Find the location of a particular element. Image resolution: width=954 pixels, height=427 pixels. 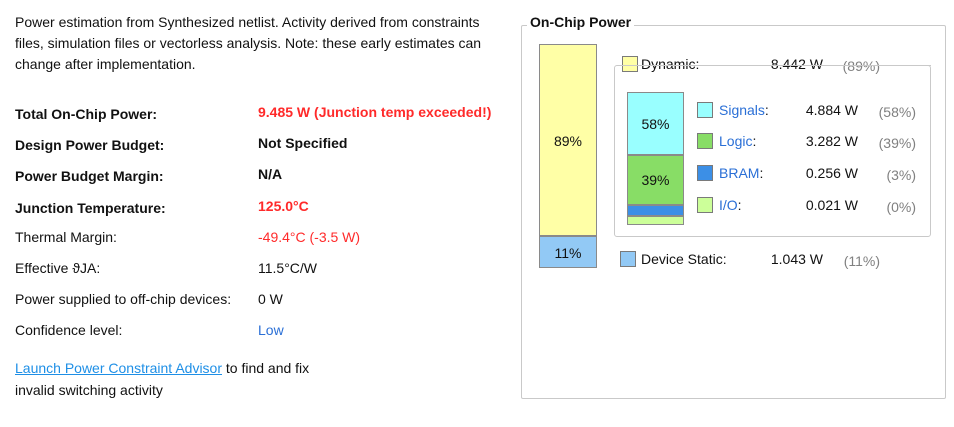

static-percent: (11%) is located at coordinates (861, 261).